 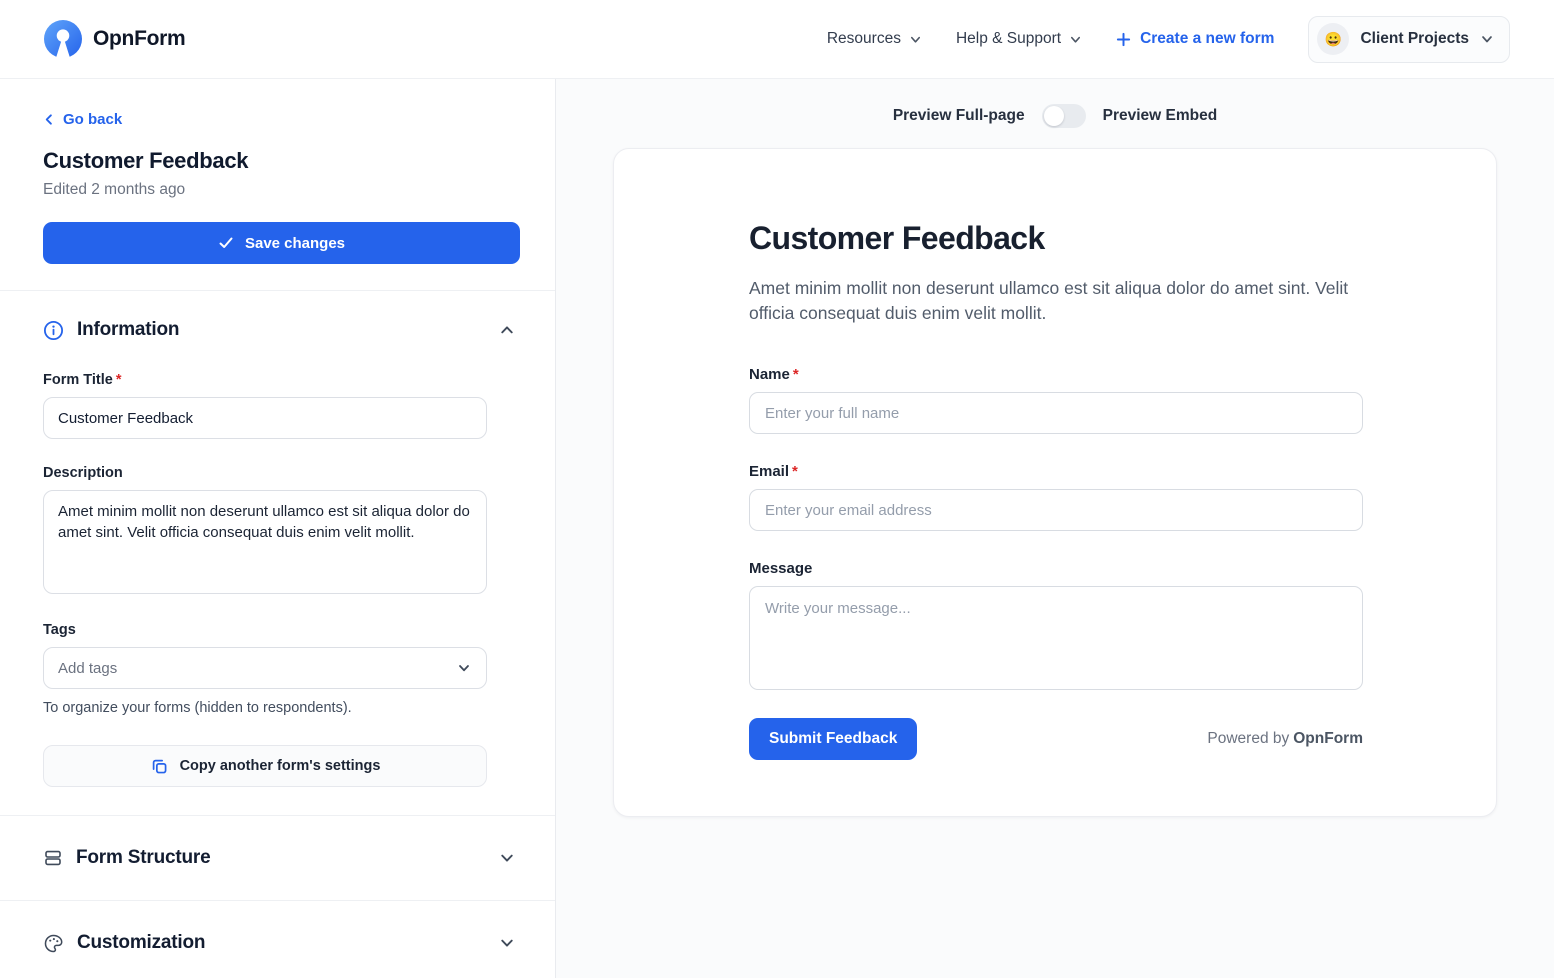 What do you see at coordinates (53, 330) in the screenshot?
I see `info-icon` at bounding box center [53, 330].